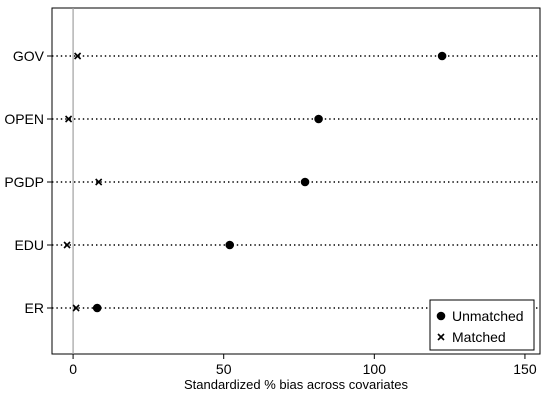 This screenshot has width=550, height=402. Describe the element at coordinates (318, 119) in the screenshot. I see `unmatched-point-open` at that location.